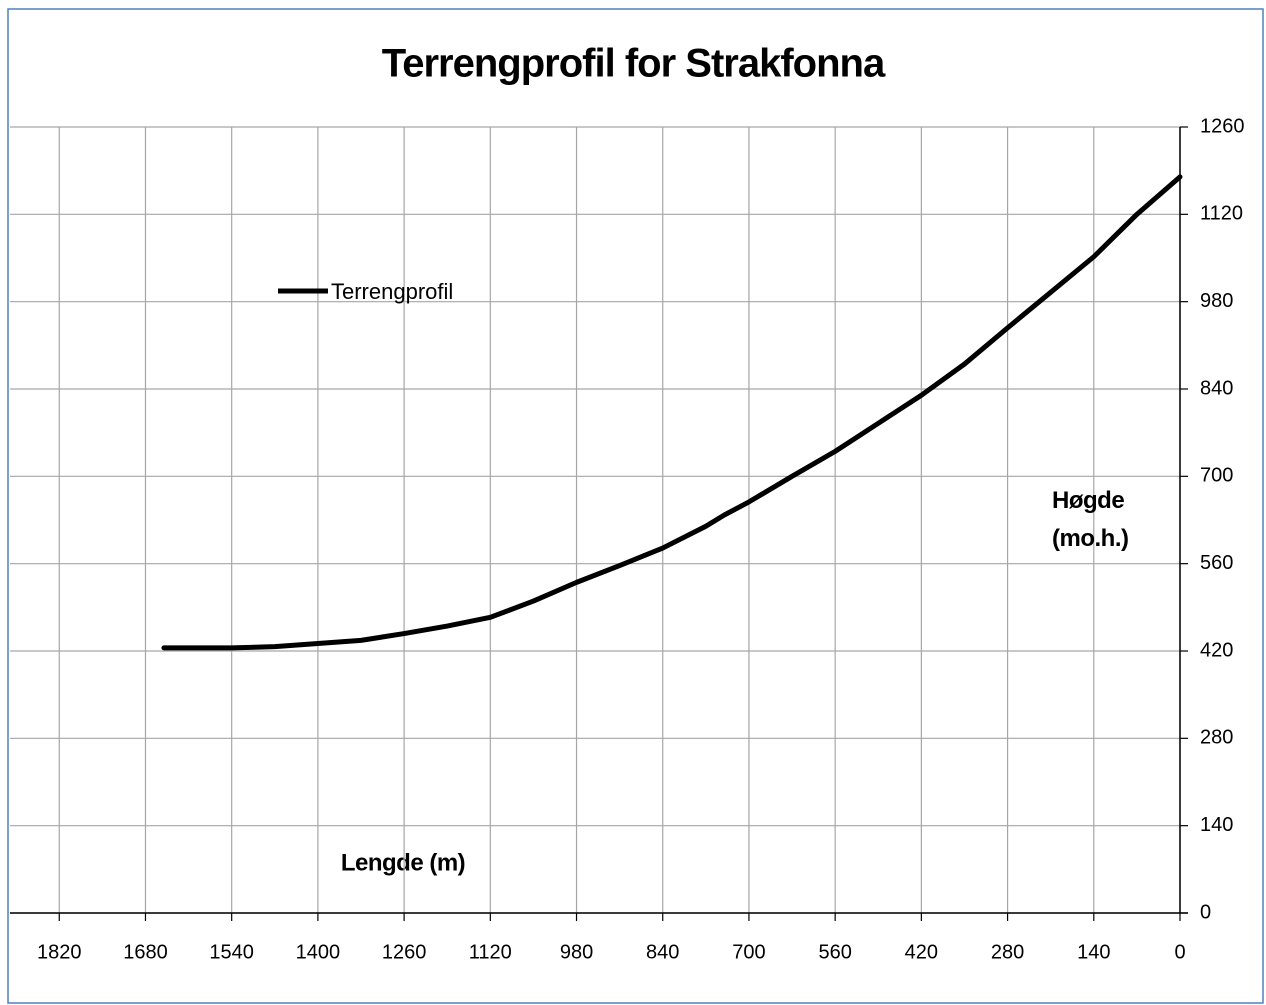  I want to click on y-tick-label: 560, so click(1216, 563).